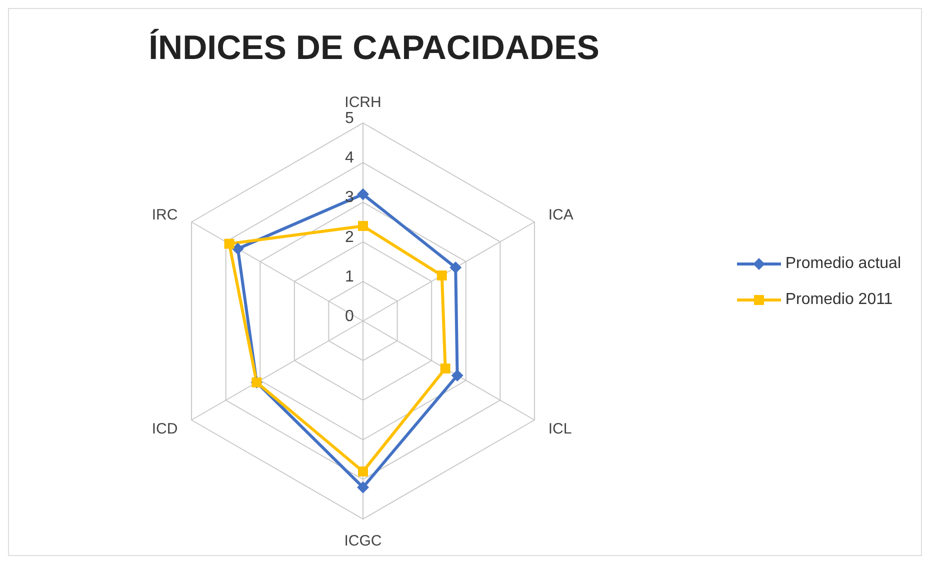  What do you see at coordinates (165, 429) in the screenshot?
I see `spoke-label: ICD` at bounding box center [165, 429].